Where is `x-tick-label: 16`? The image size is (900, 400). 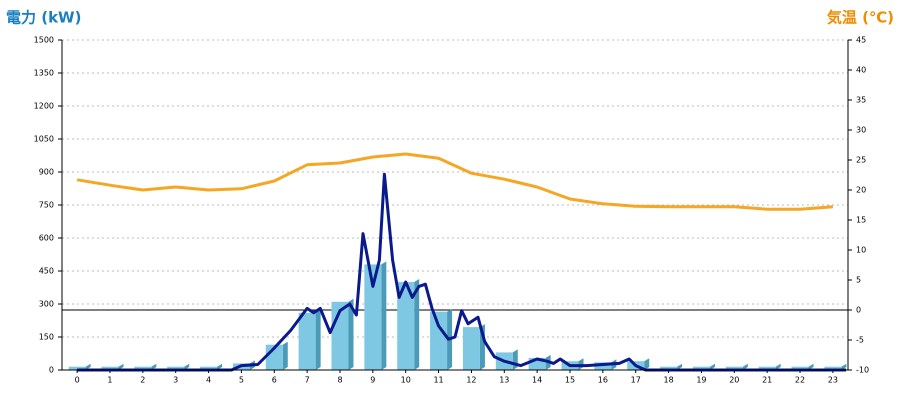
x-tick-label: 16 is located at coordinates (603, 380).